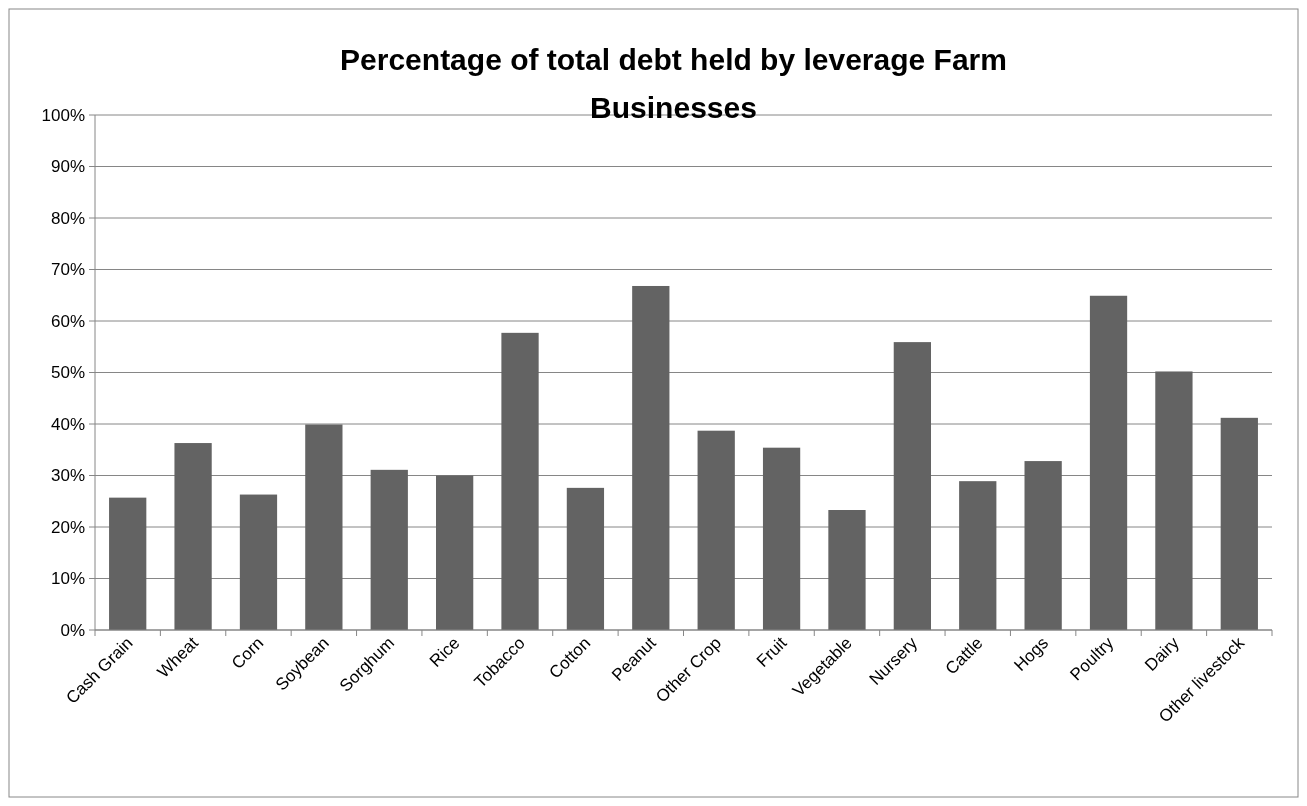 The image size is (1307, 806). I want to click on y-tick-label: 90%, so click(67, 167).